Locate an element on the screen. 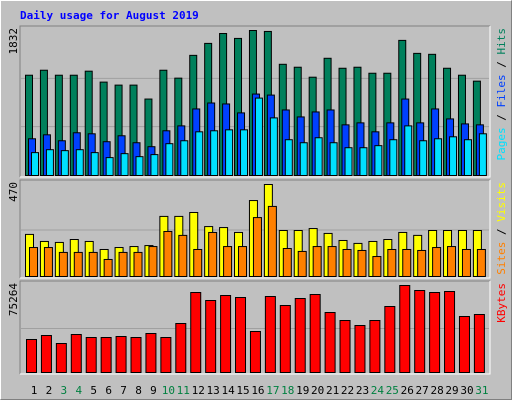 This screenshot has width=512, height=400. x-tick-label: 6 is located at coordinates (108, 390).